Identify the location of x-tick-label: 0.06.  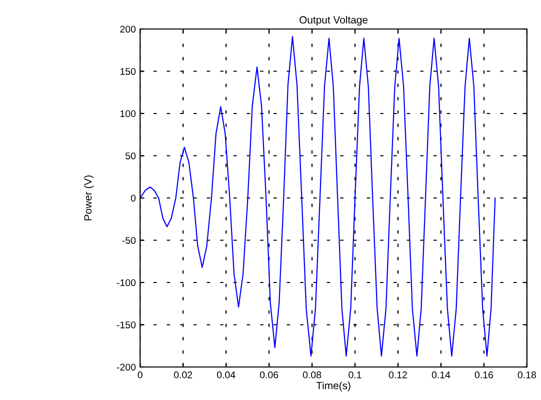
(269, 374).